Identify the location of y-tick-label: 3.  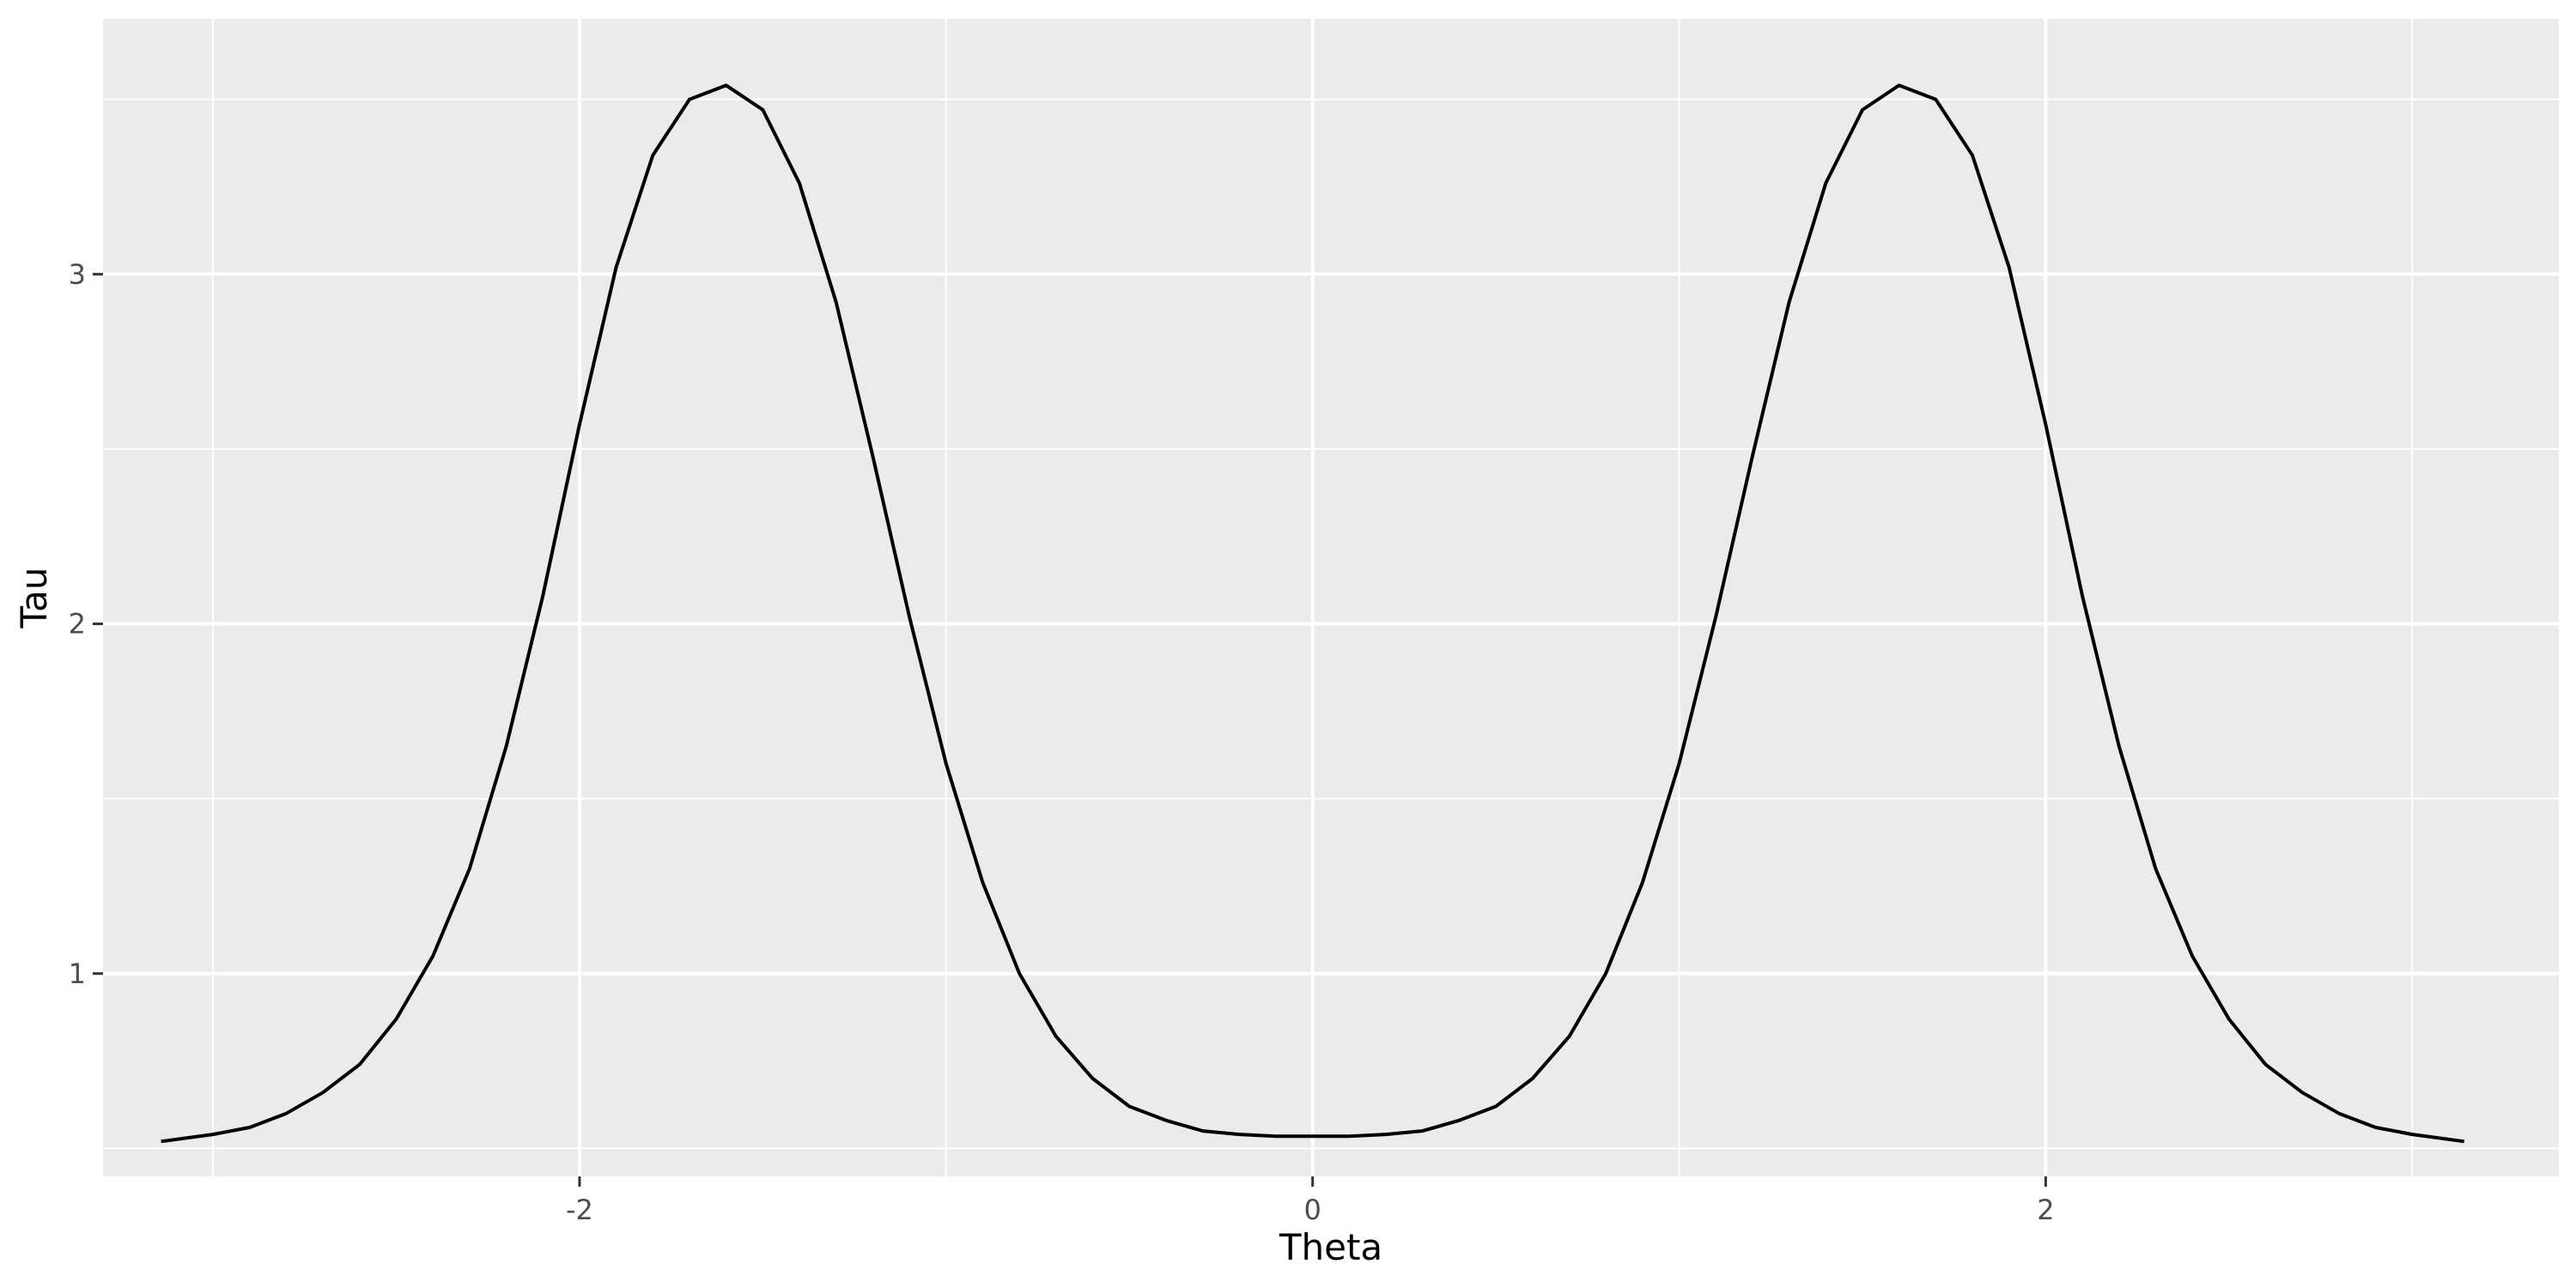
(77, 274).